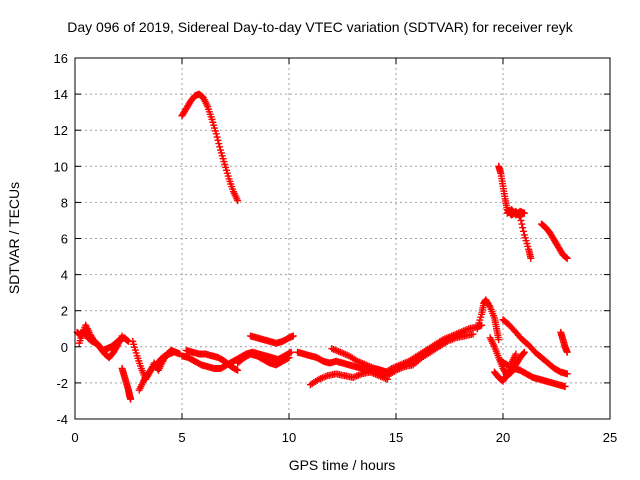 The height and width of the screenshot is (480, 640). What do you see at coordinates (62, 383) in the screenshot?
I see `y-tick-label: -2` at bounding box center [62, 383].